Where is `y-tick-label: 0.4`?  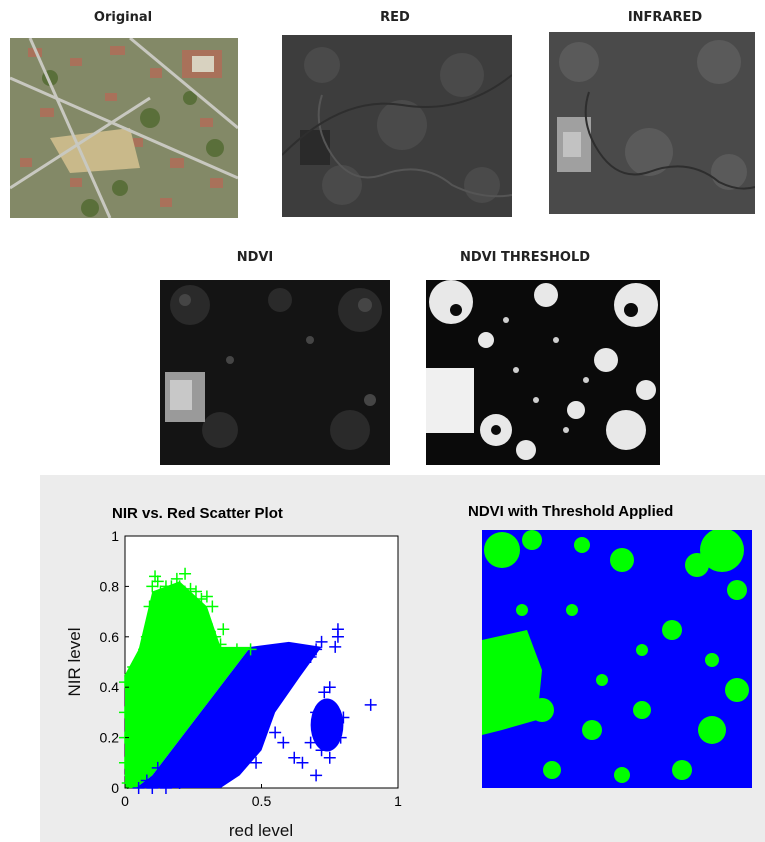
y-tick-label: 0.4 is located at coordinates (110, 687).